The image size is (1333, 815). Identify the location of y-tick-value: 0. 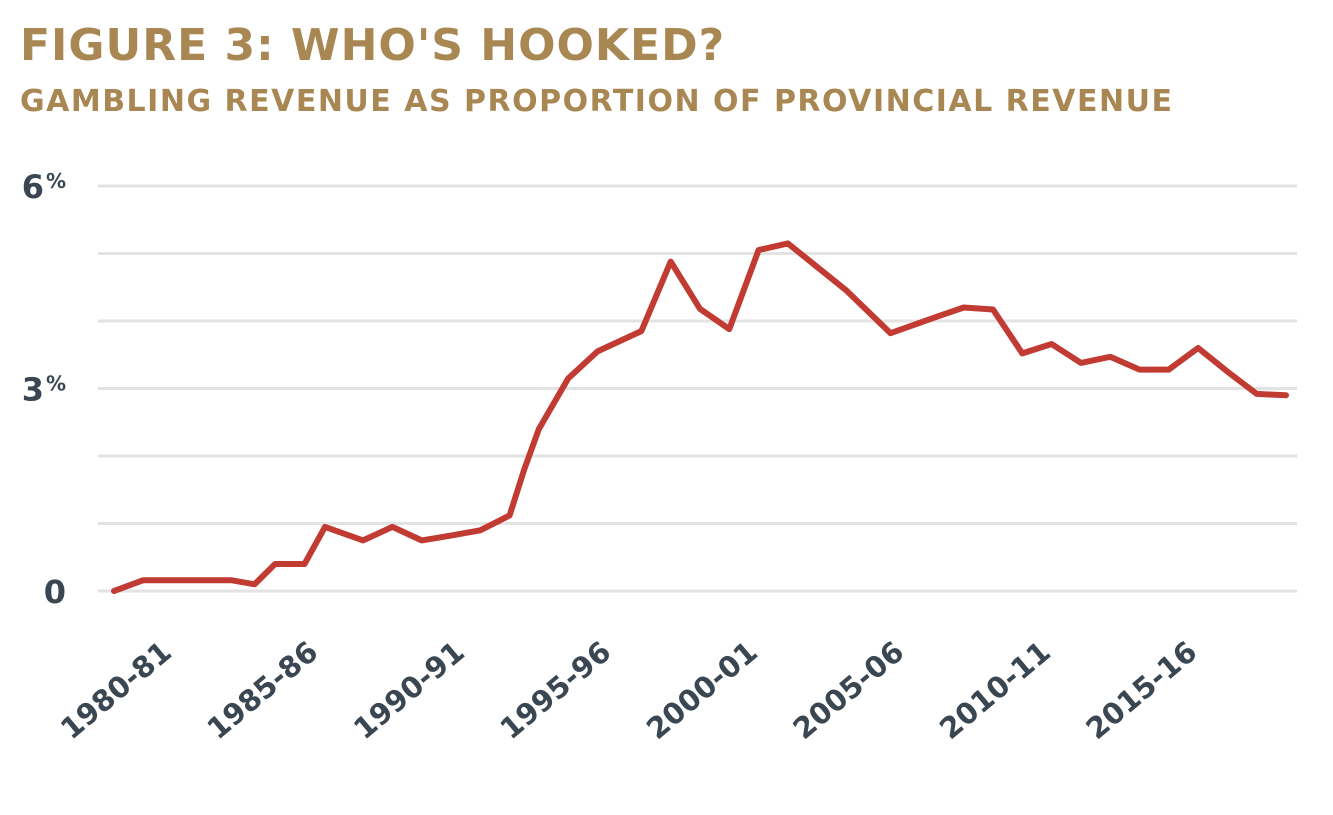
(55, 592).